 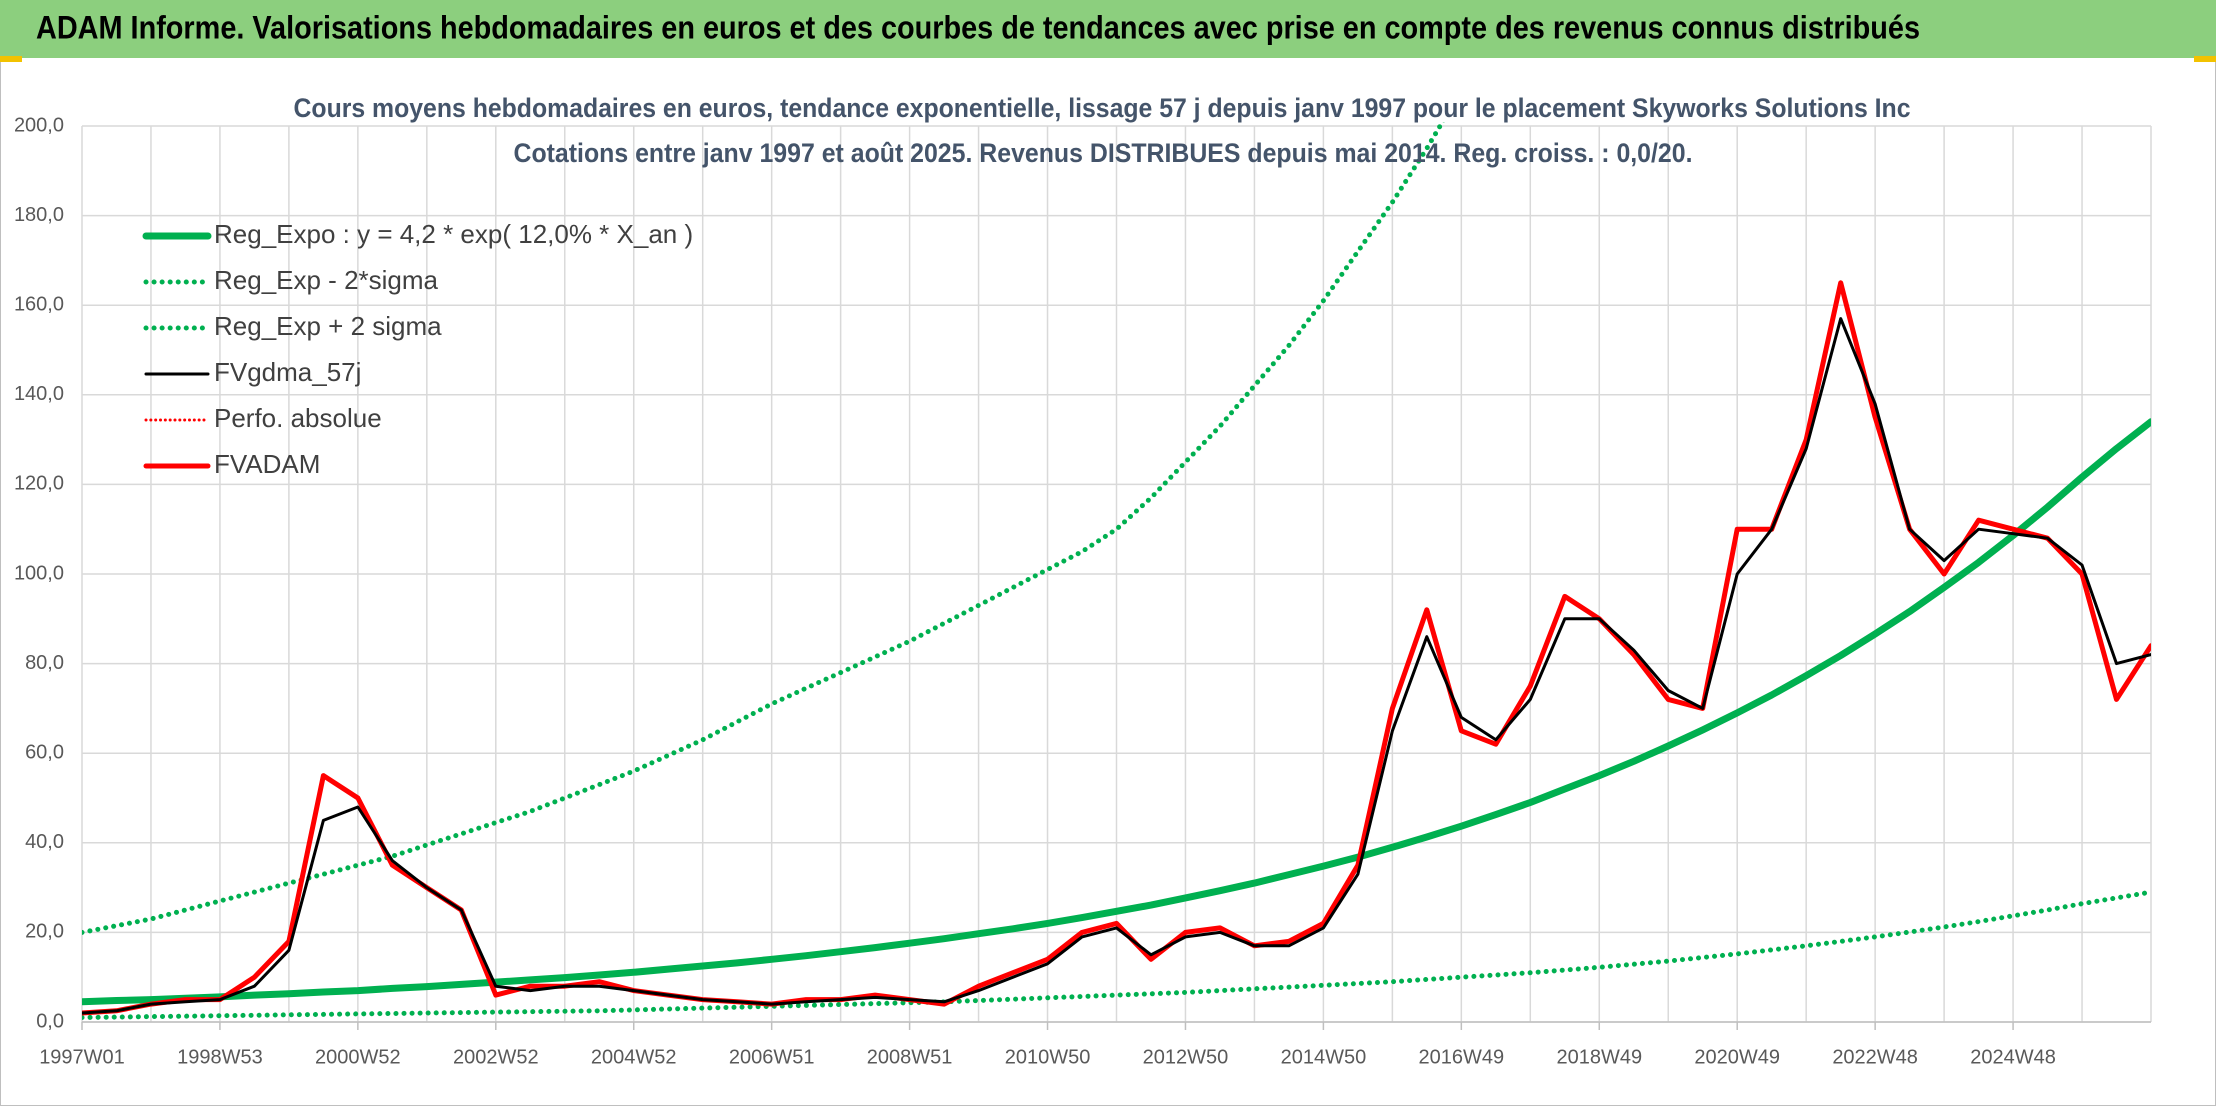 What do you see at coordinates (1116, 954) in the screenshot?
I see `series-line` at bounding box center [1116, 954].